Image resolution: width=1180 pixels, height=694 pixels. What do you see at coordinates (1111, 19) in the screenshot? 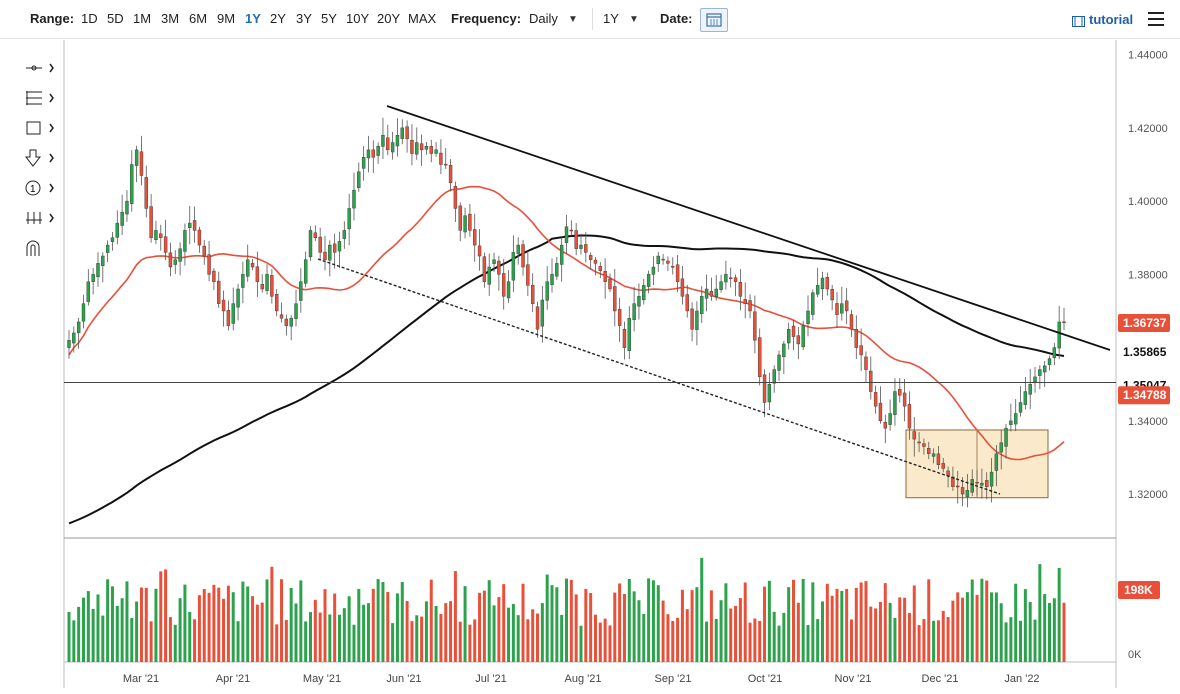
I see `tutorial-link: tutorial` at bounding box center [1111, 19].